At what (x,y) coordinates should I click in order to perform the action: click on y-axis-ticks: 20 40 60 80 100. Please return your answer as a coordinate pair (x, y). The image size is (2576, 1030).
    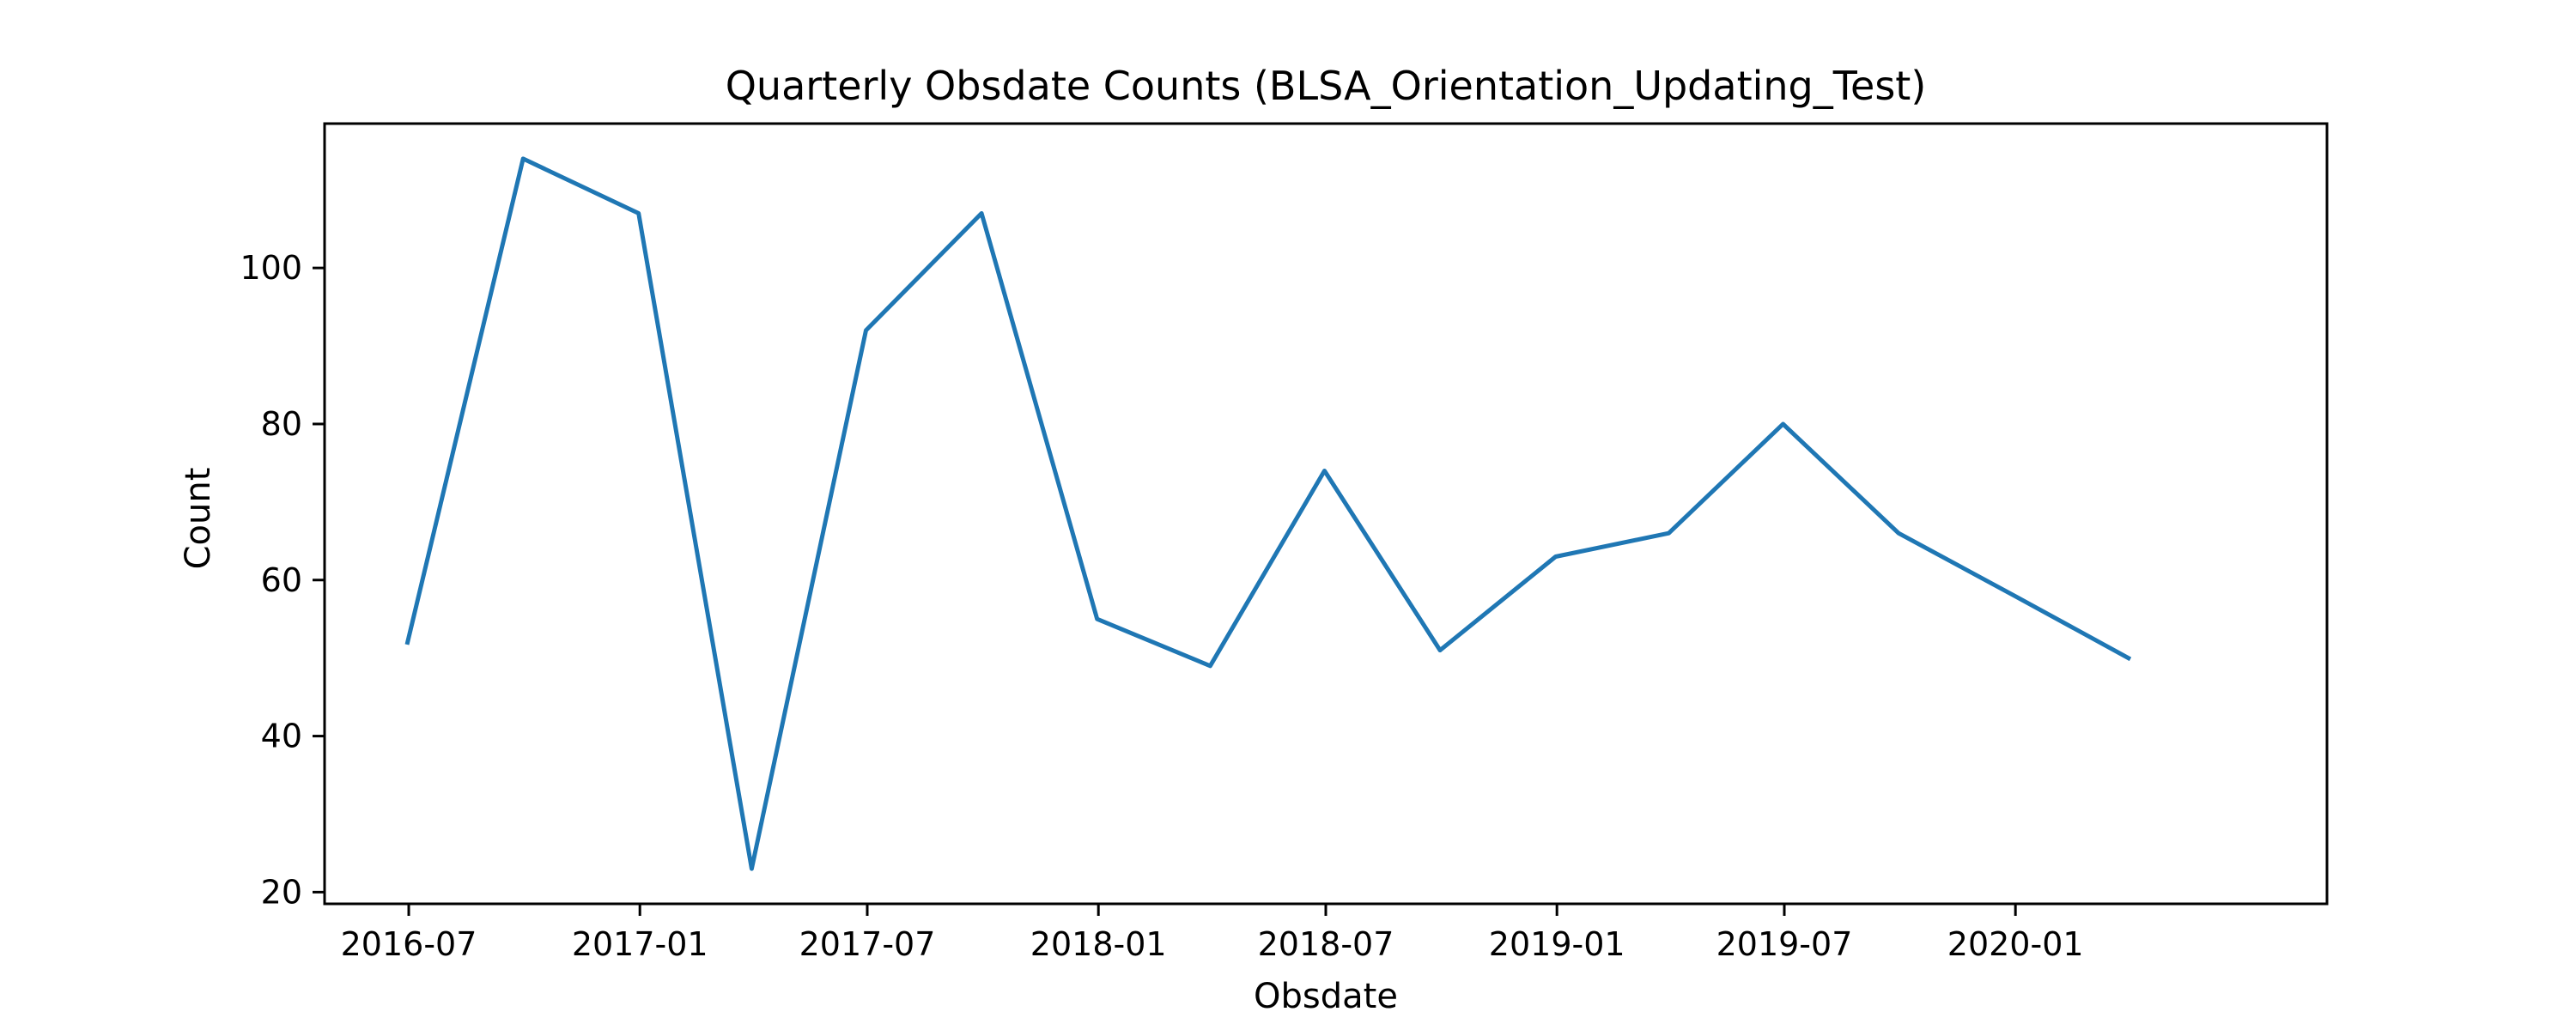
    Looking at the image, I should click on (282, 580).